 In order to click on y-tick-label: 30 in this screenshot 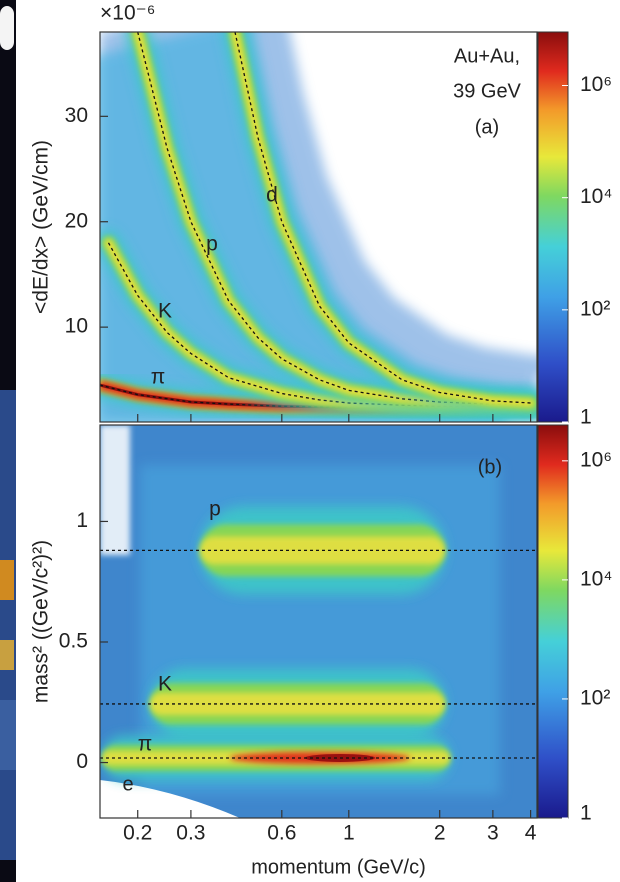, I will do `click(76, 115)`.